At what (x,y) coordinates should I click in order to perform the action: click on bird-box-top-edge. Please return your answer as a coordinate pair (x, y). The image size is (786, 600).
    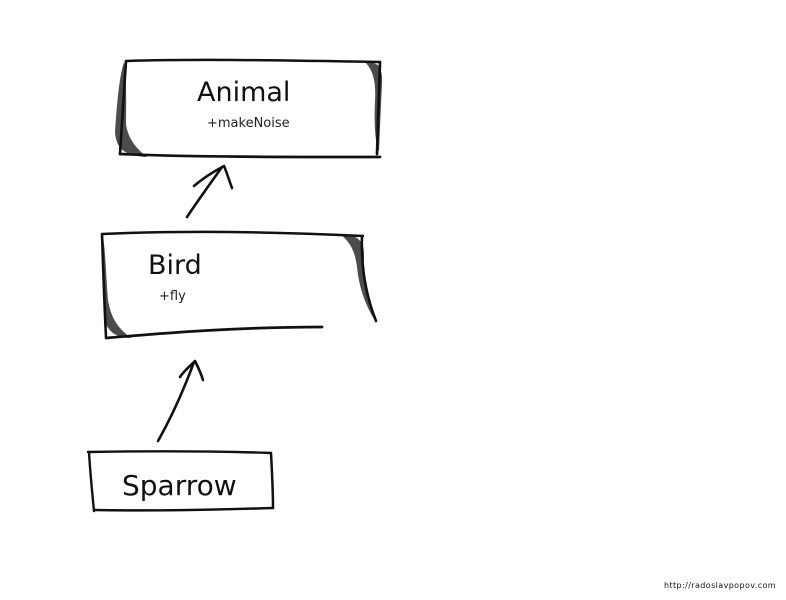
    Looking at the image, I should click on (232, 234).